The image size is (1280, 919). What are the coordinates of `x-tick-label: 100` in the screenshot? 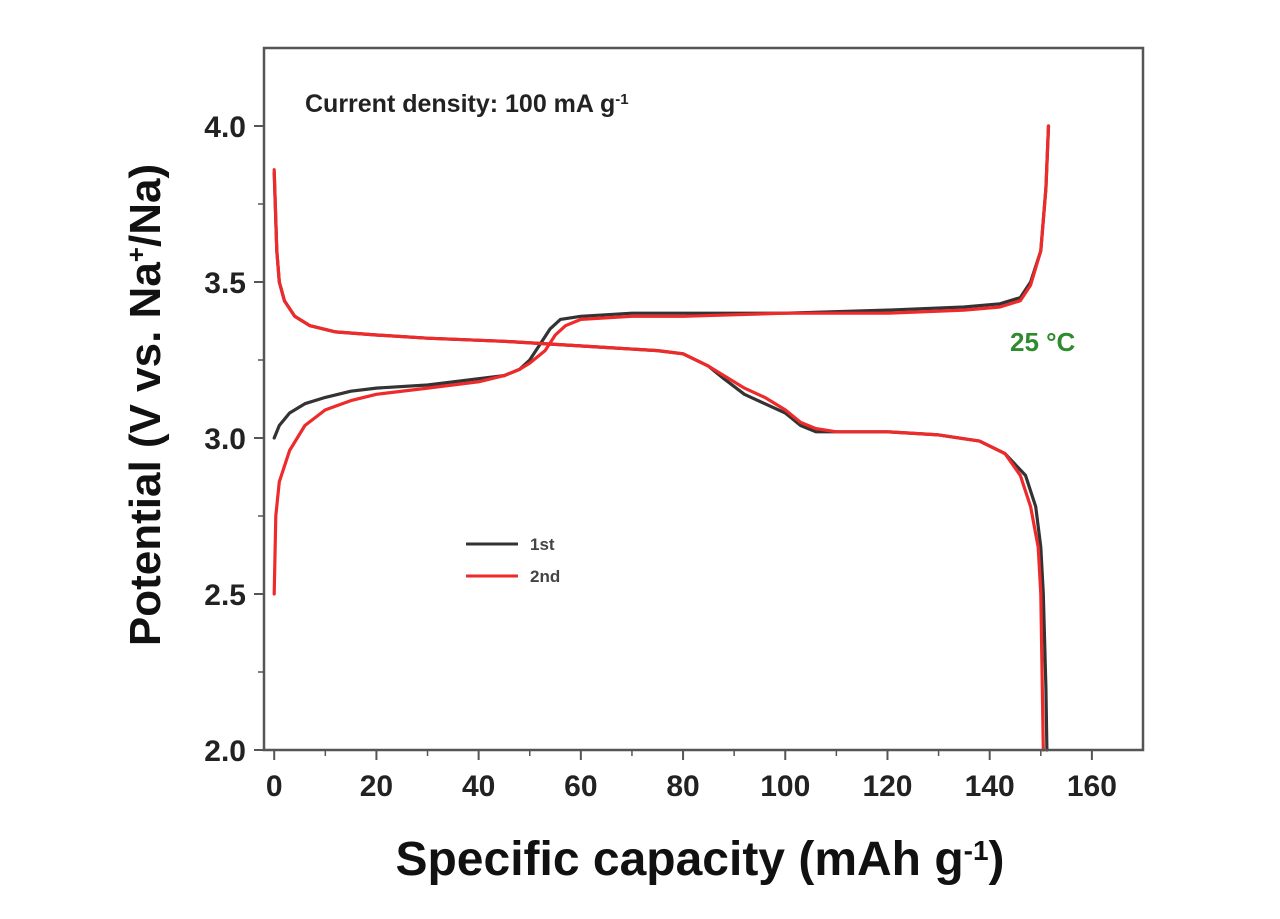 It's located at (785, 786).